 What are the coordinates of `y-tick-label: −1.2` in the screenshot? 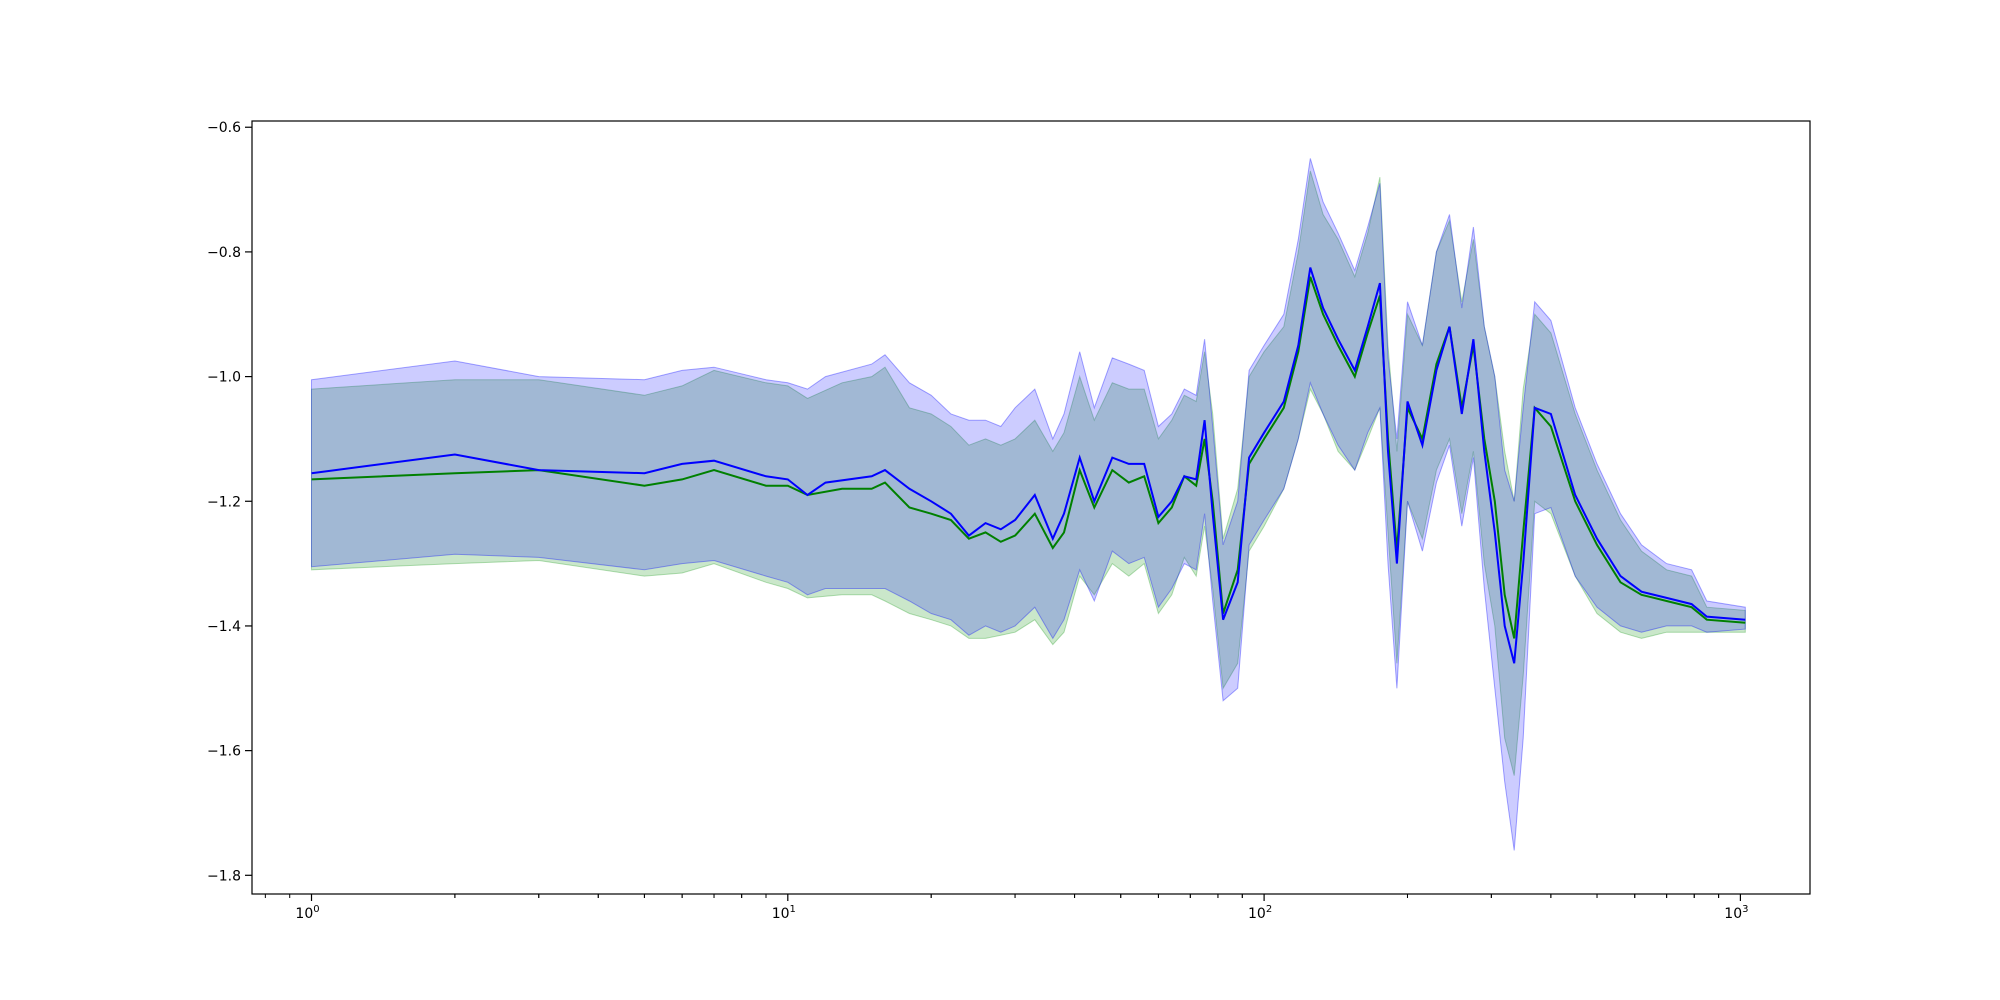 It's located at (224, 502).